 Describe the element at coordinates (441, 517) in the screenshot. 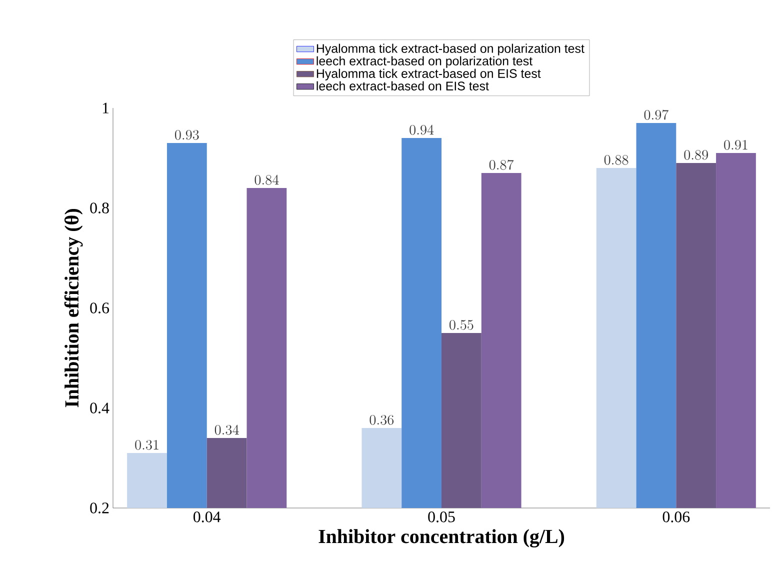

I see `x-tick-label: 0.05` at that location.